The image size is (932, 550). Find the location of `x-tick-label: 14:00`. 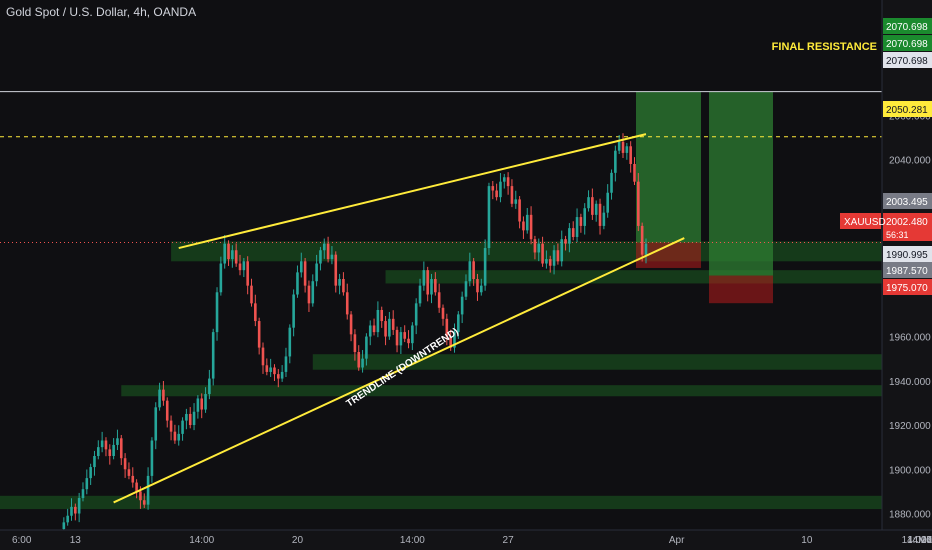

x-tick-label: 14:00 is located at coordinates (914, 540).